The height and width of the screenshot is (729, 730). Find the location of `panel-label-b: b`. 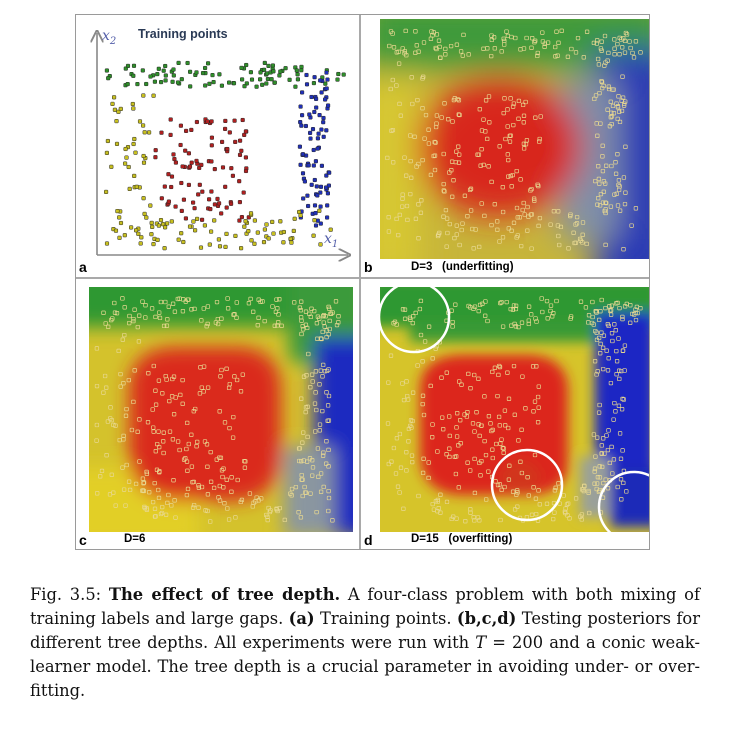

panel-label-b: b is located at coordinates (368, 267).